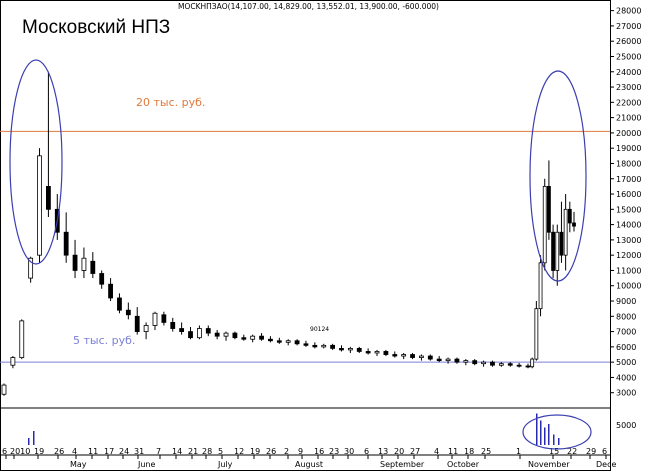 The width and height of the screenshot is (650, 471). I want to click on x-day-label: 7, so click(158, 451).